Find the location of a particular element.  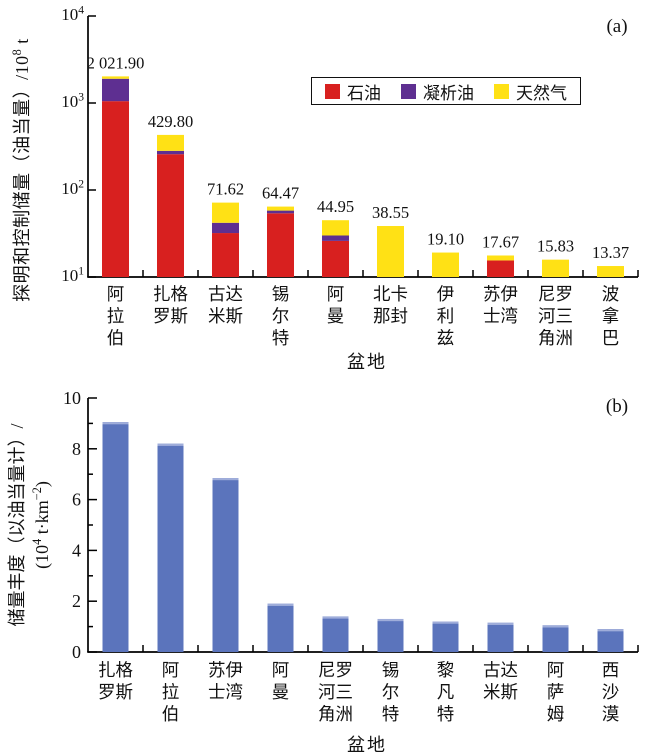

bar-value-label: 17.67 is located at coordinates (500, 241).